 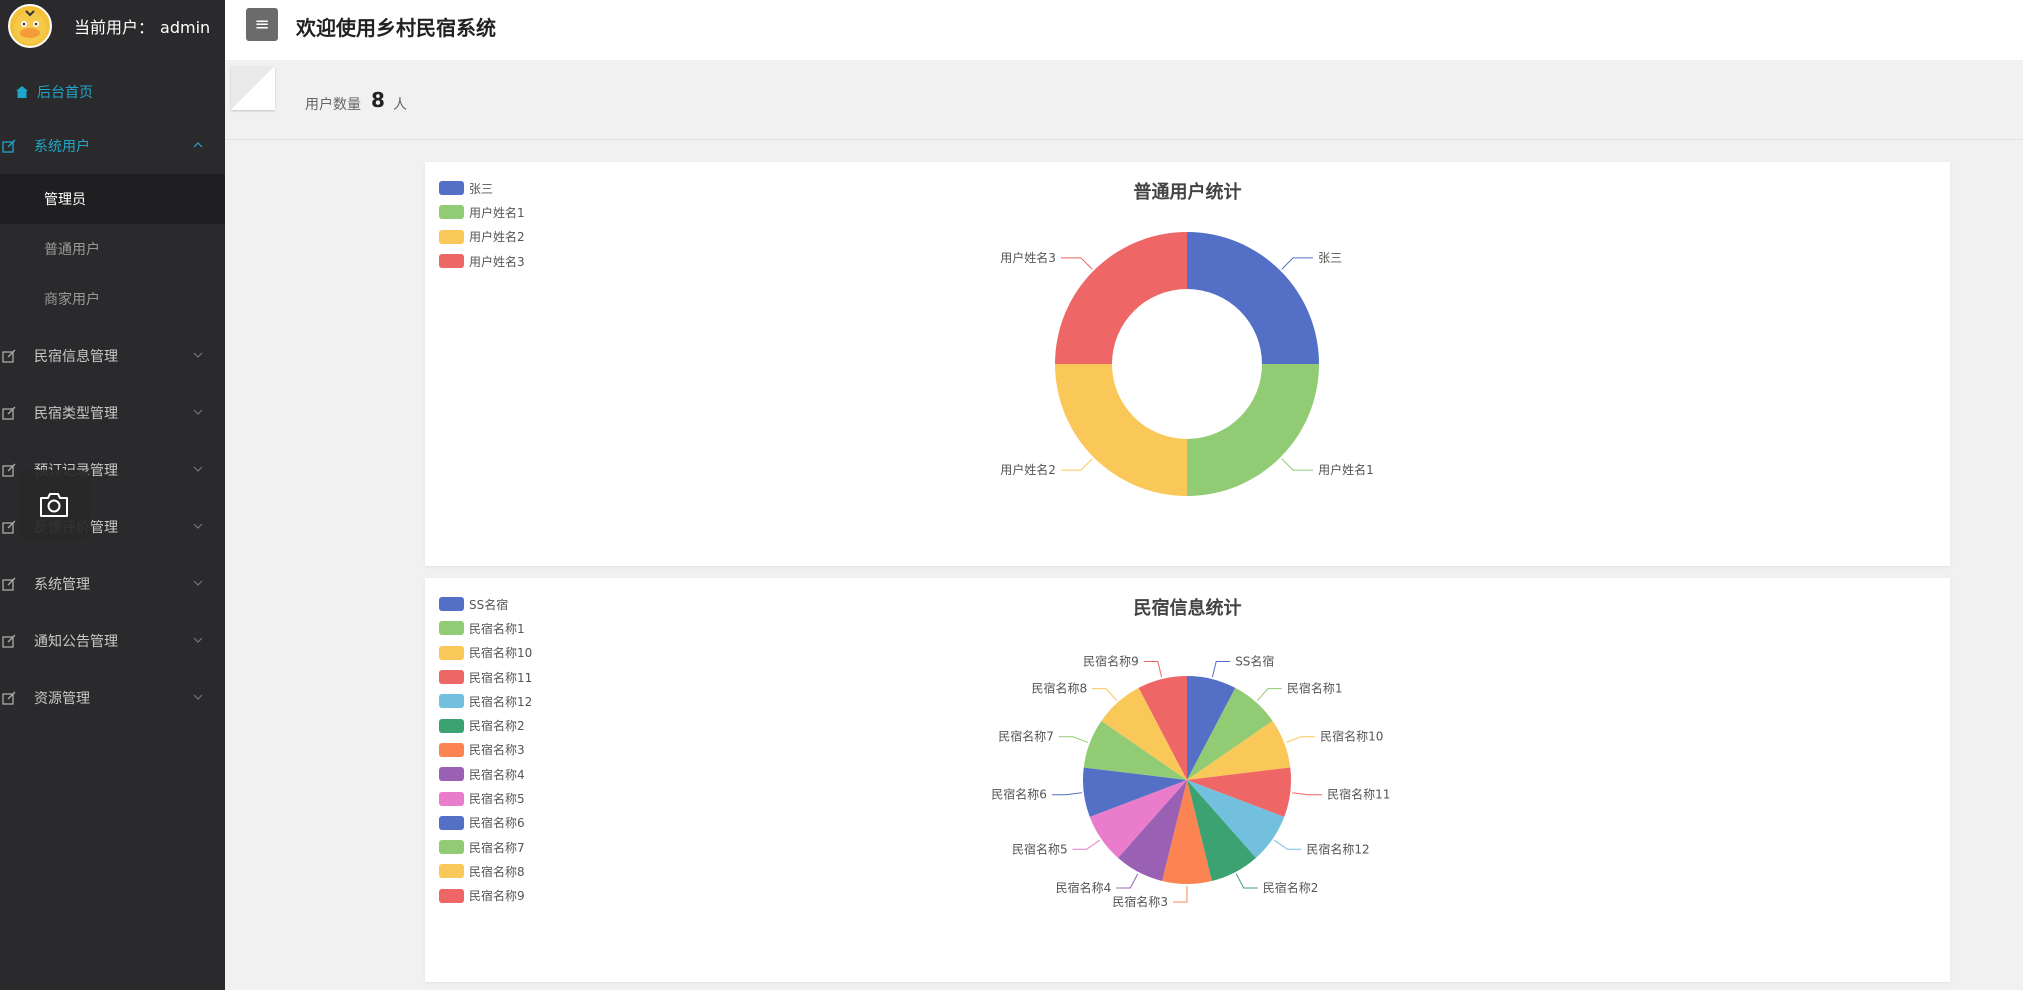 What do you see at coordinates (1019, 794) in the screenshot?
I see `slice-label: 民宿名称6` at bounding box center [1019, 794].